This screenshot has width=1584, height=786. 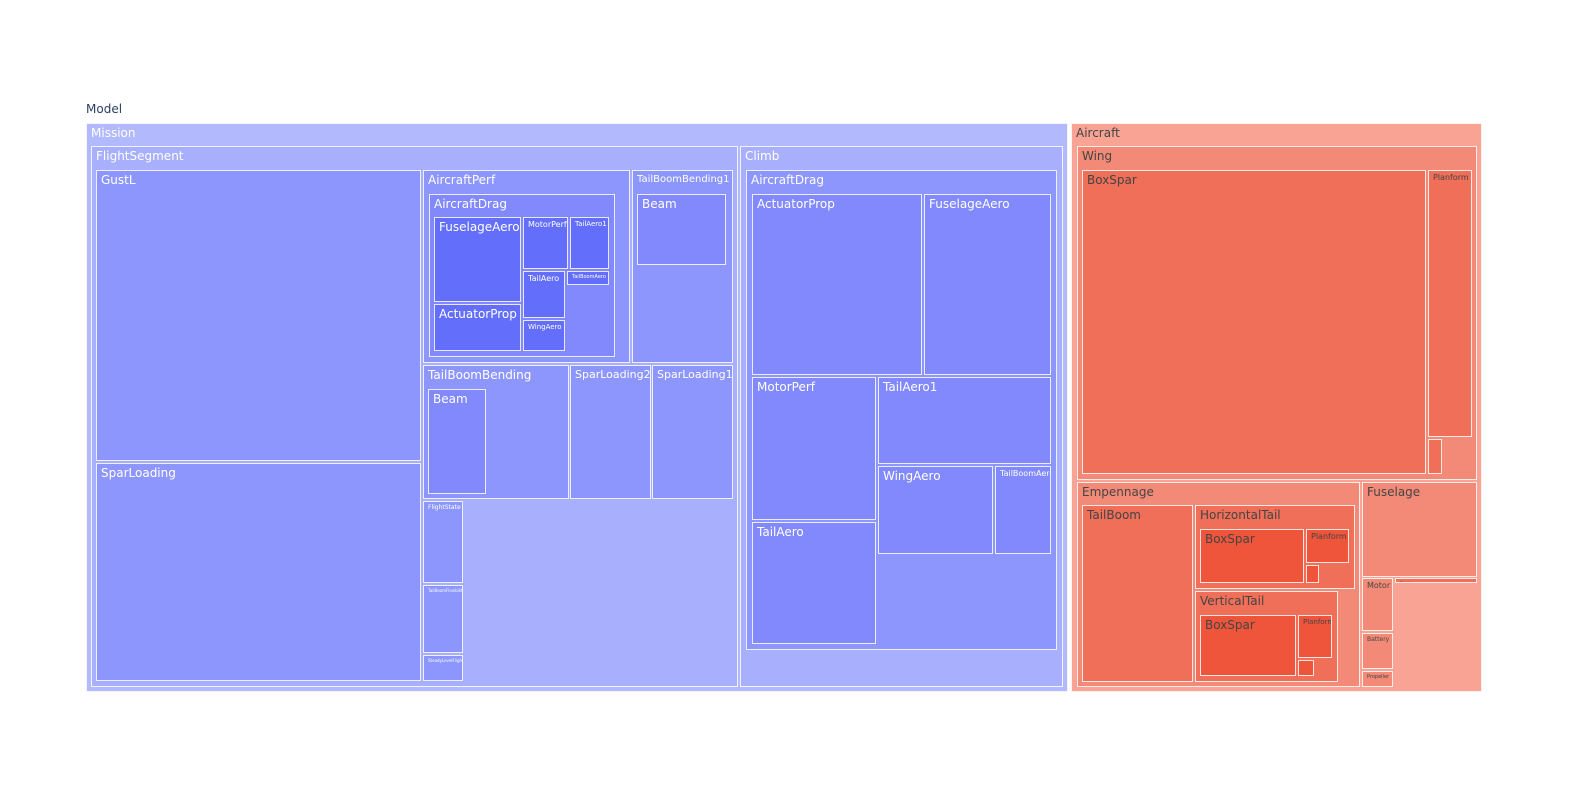 I want to click on treemap-node-label: GustL, so click(x=118, y=180).